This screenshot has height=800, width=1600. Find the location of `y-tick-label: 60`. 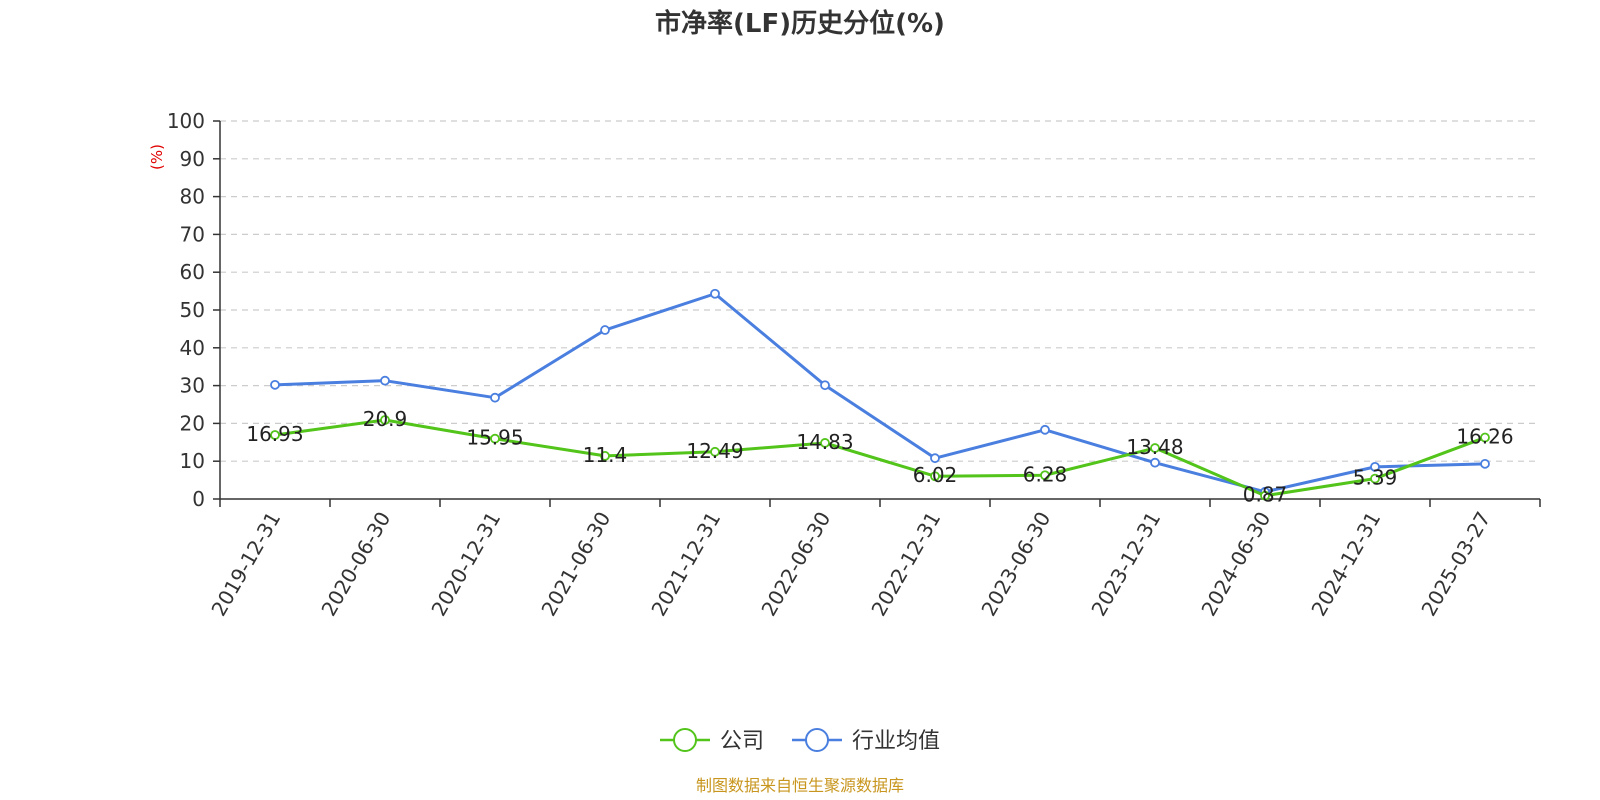

y-tick-label: 60 is located at coordinates (192, 272).